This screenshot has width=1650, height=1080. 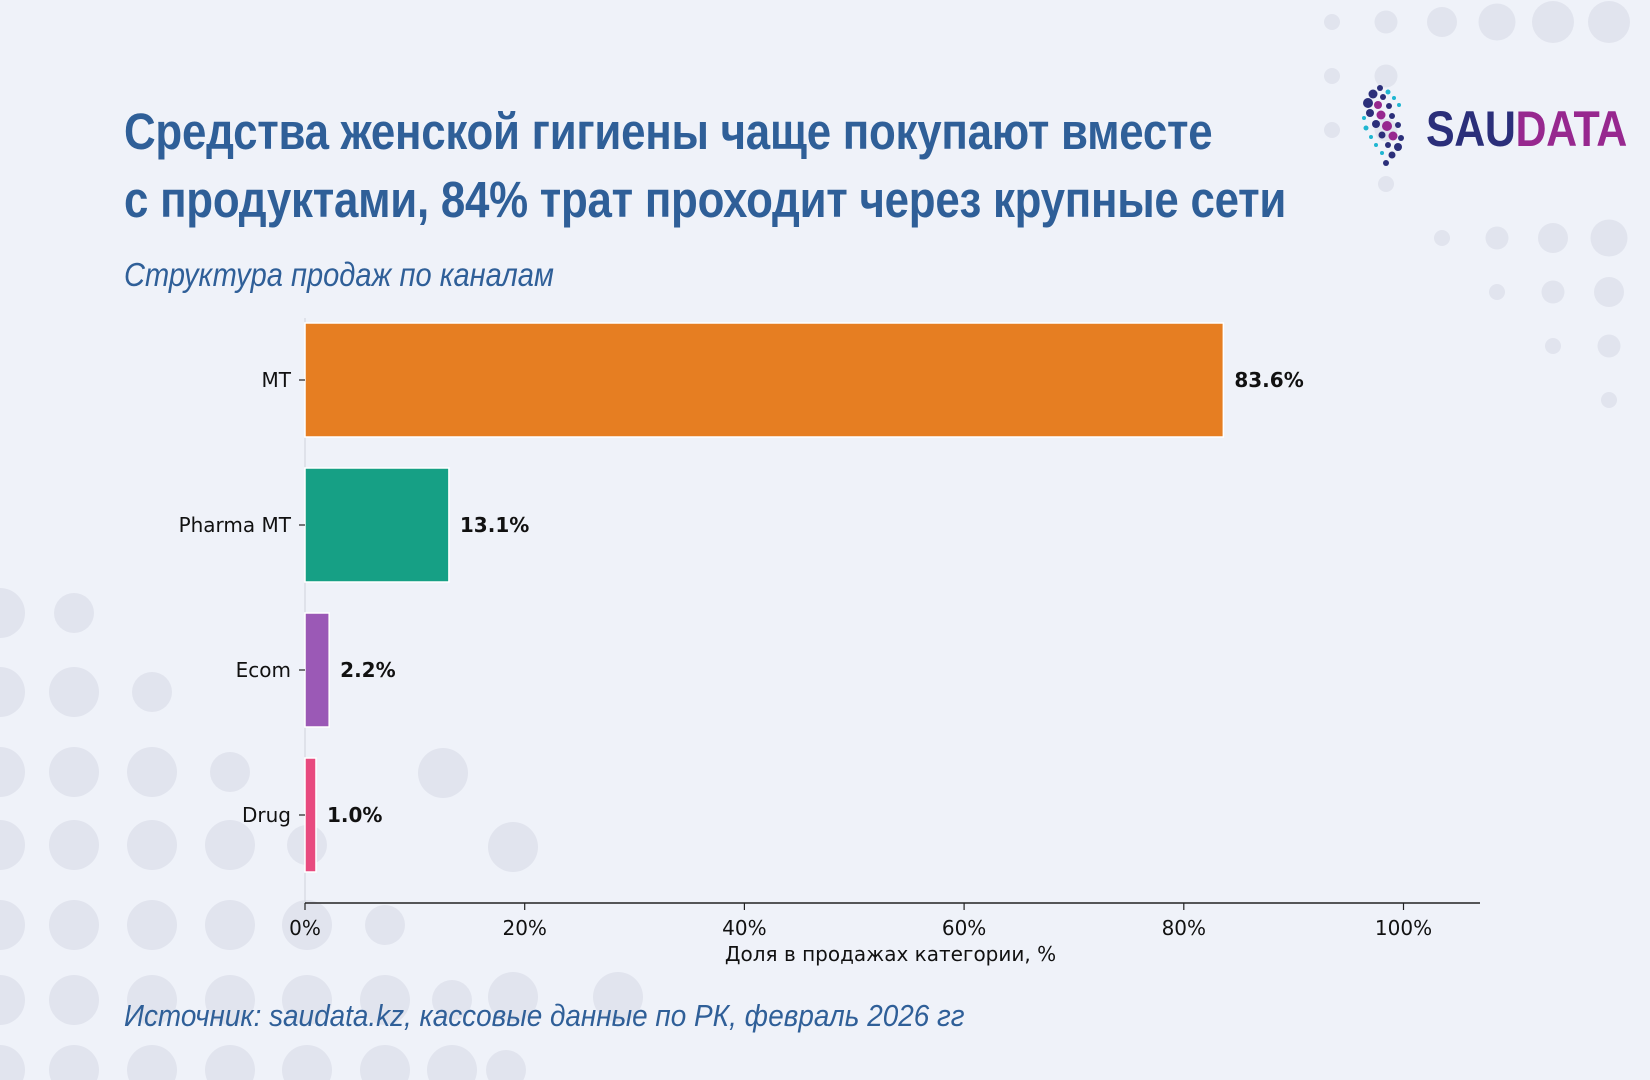 I want to click on bar-value-label: 2.2%, so click(x=367, y=670).